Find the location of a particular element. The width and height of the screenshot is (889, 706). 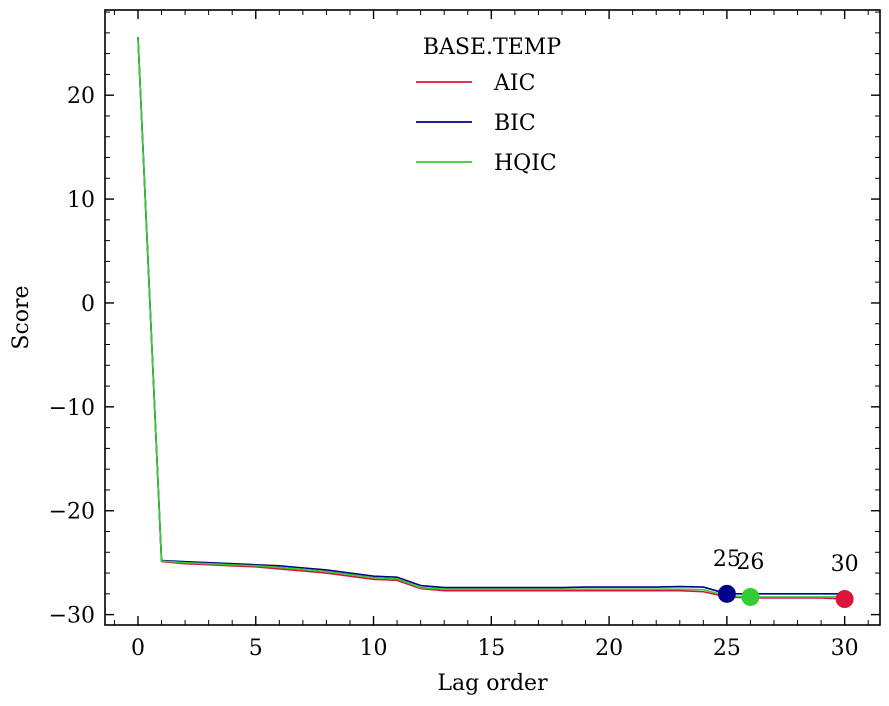

x-tick-label: 15 is located at coordinates (491, 648).